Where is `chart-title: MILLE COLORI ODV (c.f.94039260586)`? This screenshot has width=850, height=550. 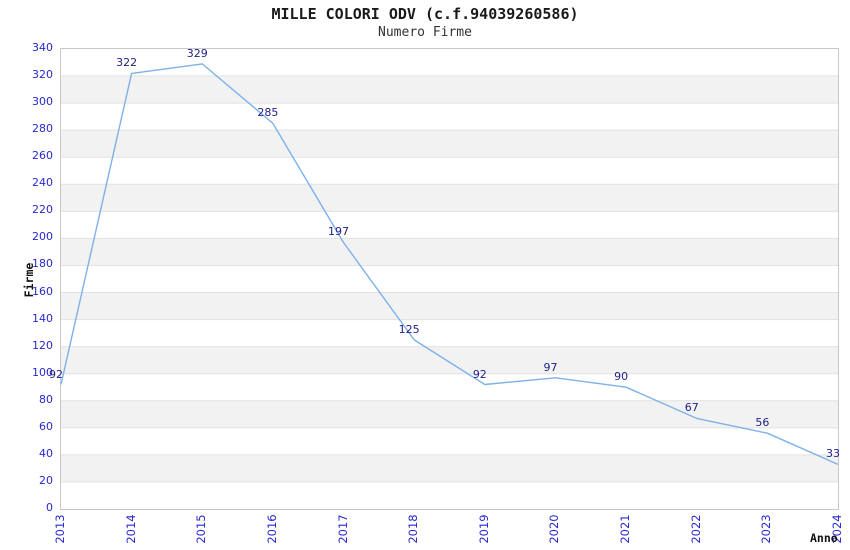 chart-title: MILLE COLORI ODV (c.f.94039260586) is located at coordinates (425, 14).